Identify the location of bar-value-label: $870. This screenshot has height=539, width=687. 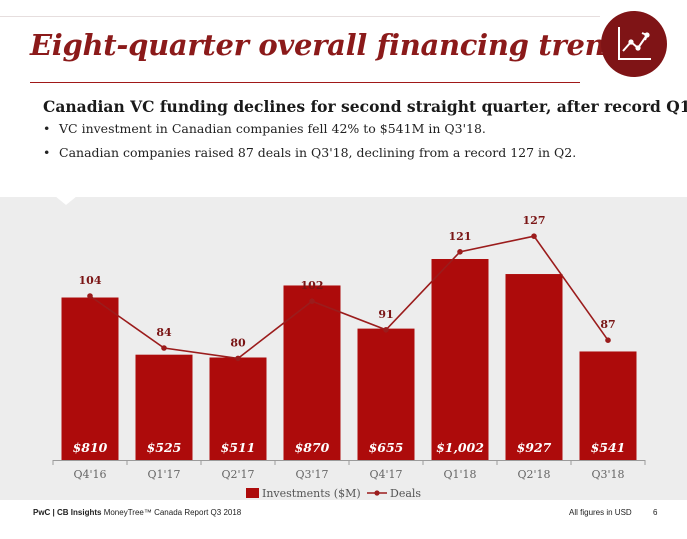
(312, 447).